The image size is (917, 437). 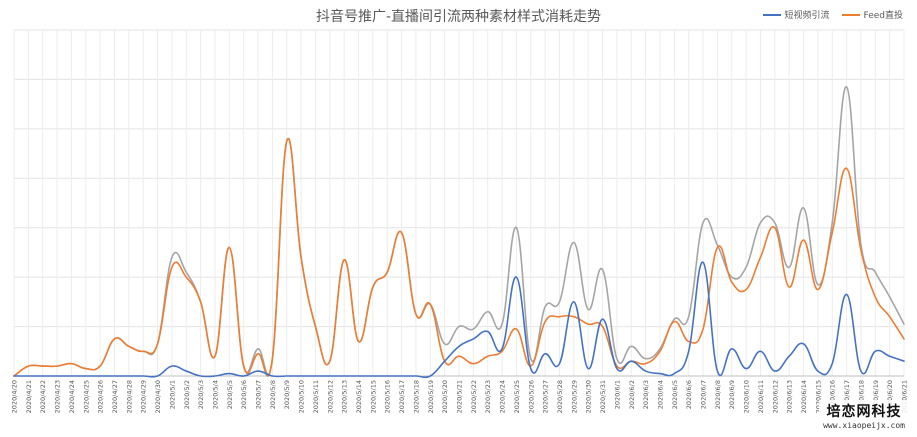 I want to click on watermark-text: 培恋网科技, so click(x=864, y=412).